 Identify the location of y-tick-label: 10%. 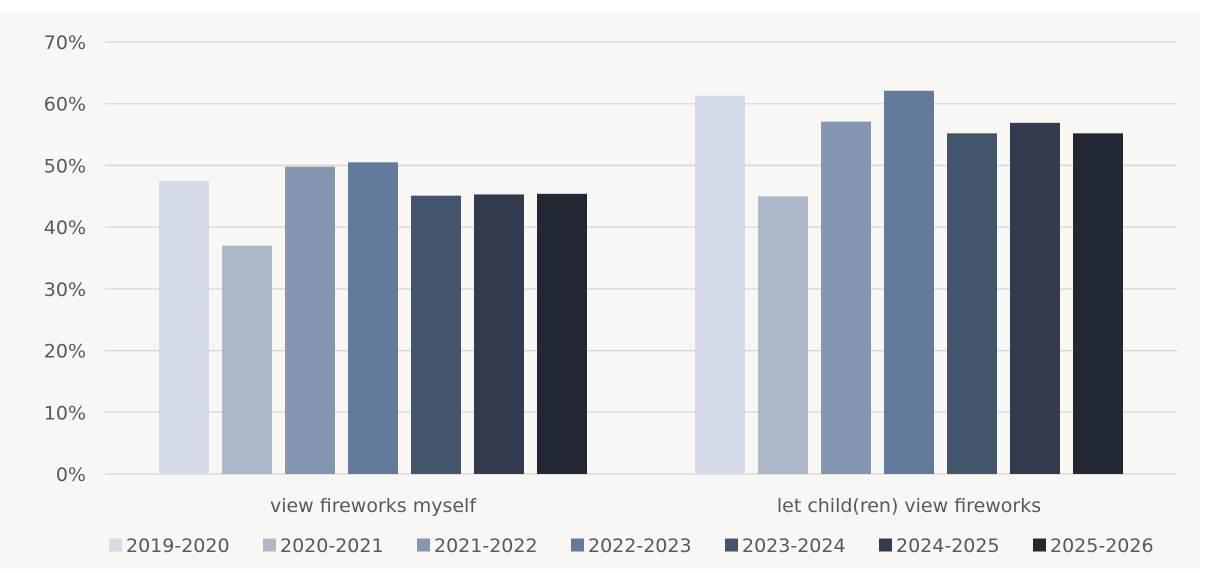
(65, 413).